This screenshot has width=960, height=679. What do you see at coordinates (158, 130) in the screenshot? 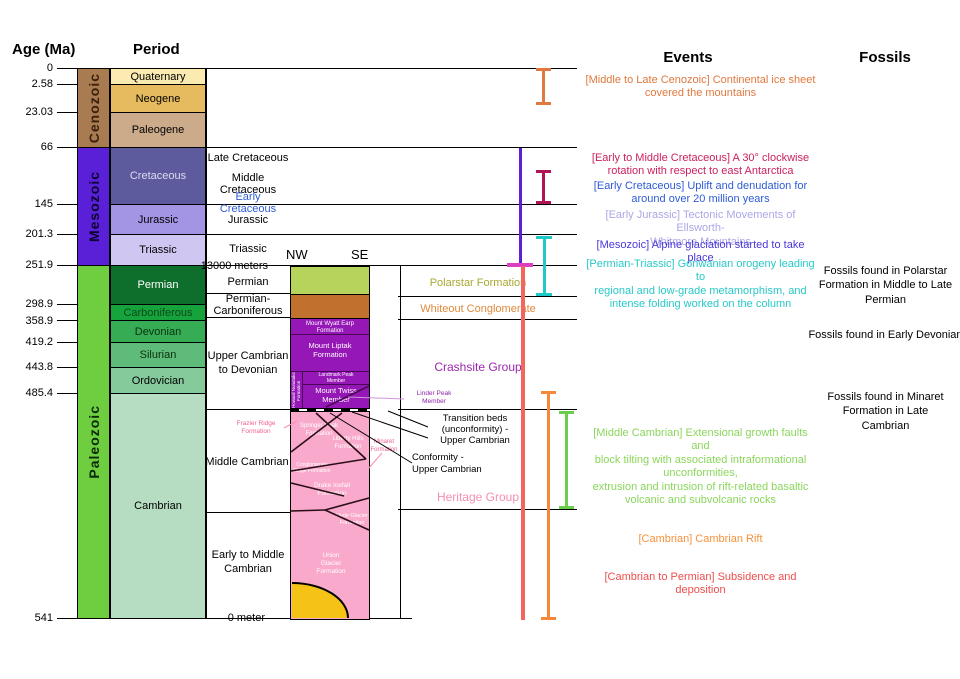
I see `period-paleogene: Paleogene` at bounding box center [158, 130].